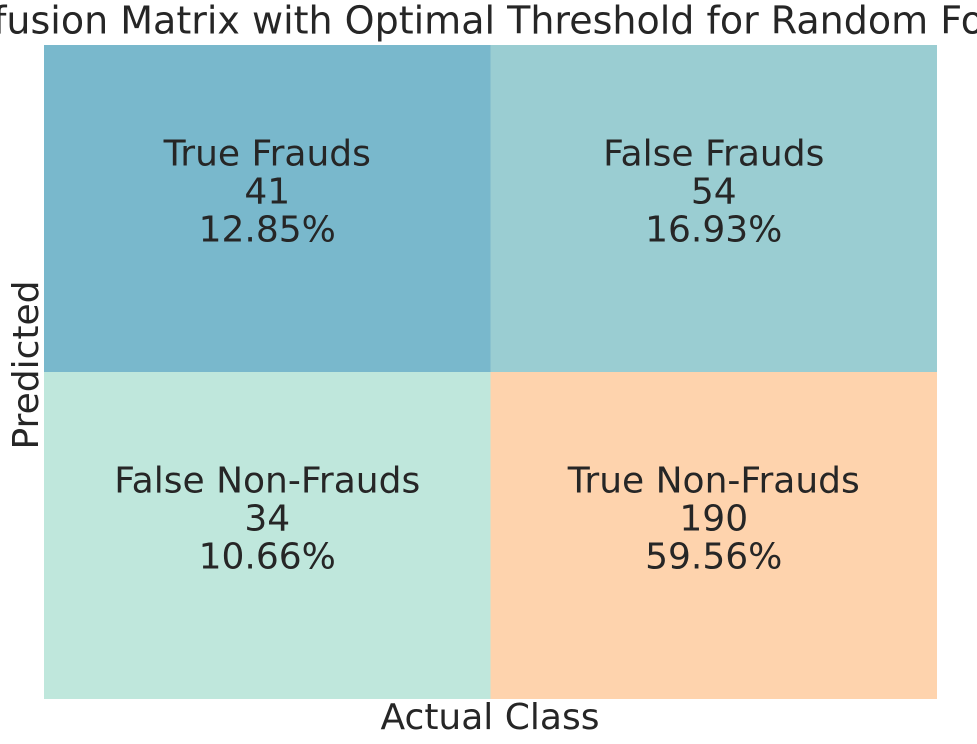  Describe the element at coordinates (713, 557) in the screenshot. I see `cell-percent: 59.56%` at that location.